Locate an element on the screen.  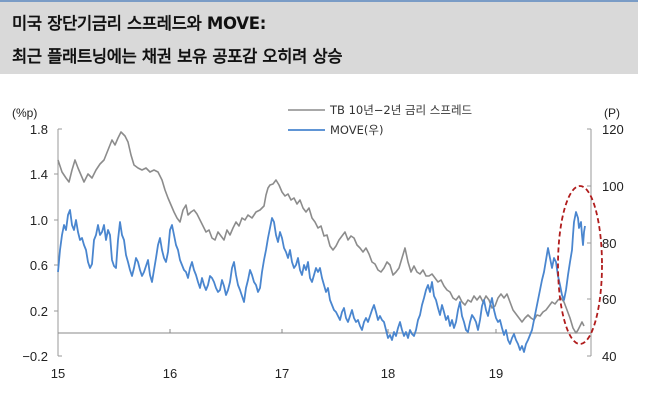
right-y-axis: 120 100 80 60 40 is located at coordinates (605, 243).